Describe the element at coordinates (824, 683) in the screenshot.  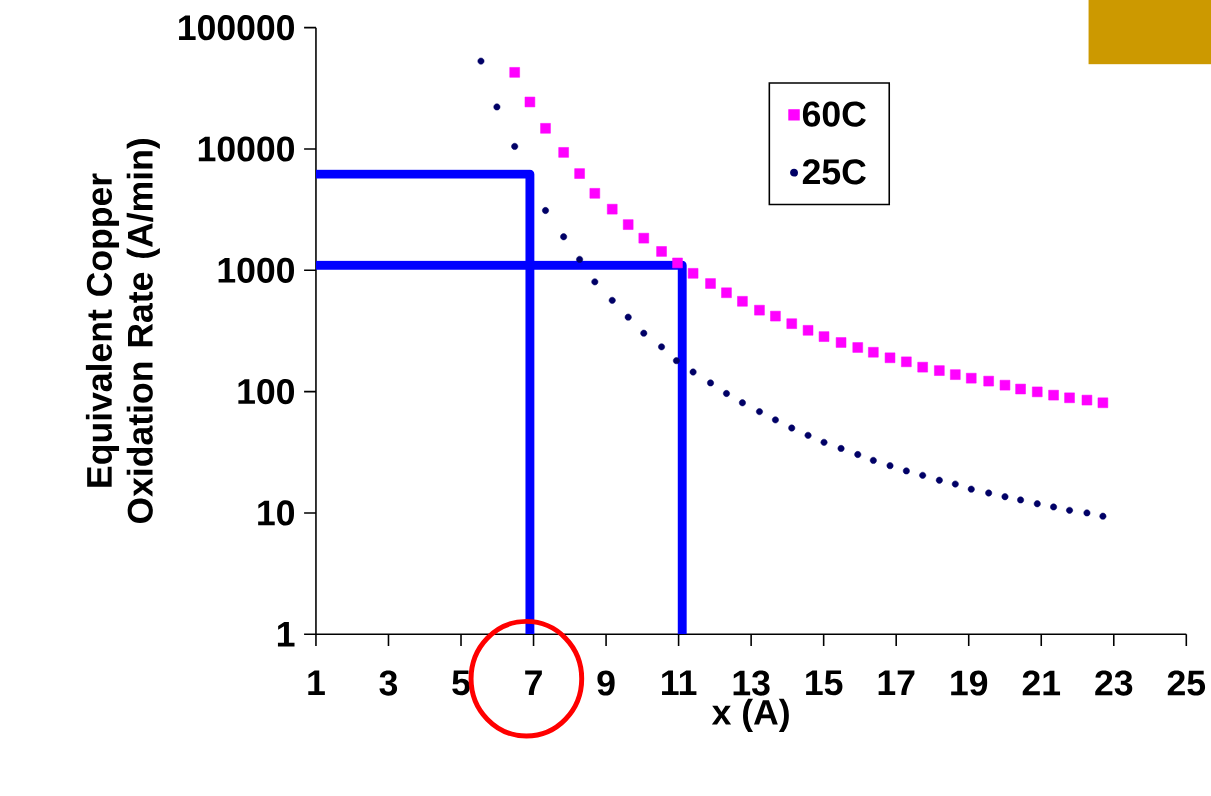
I see `x-tick-label: 15` at that location.